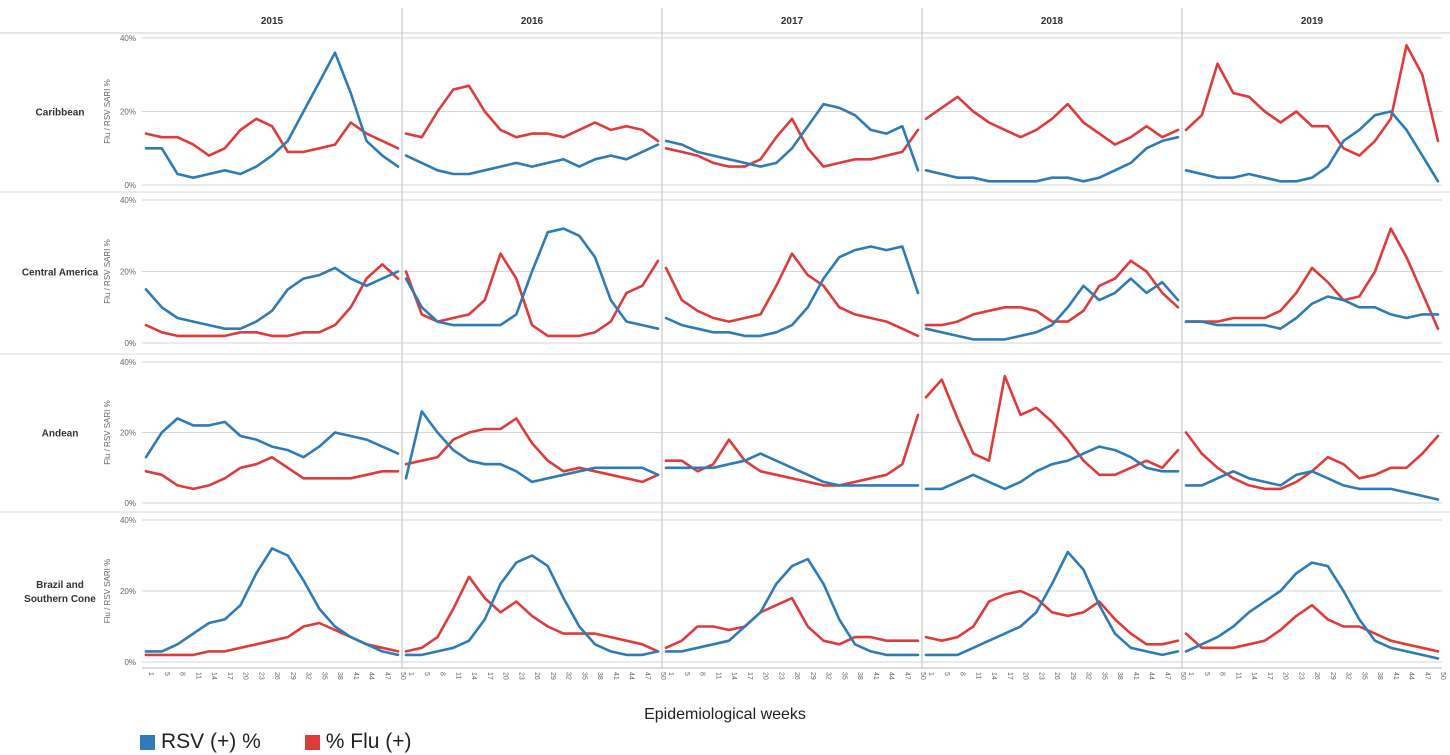  What do you see at coordinates (792, 137) in the screenshot?
I see `line-rsv-caribbean-2017` at bounding box center [792, 137].